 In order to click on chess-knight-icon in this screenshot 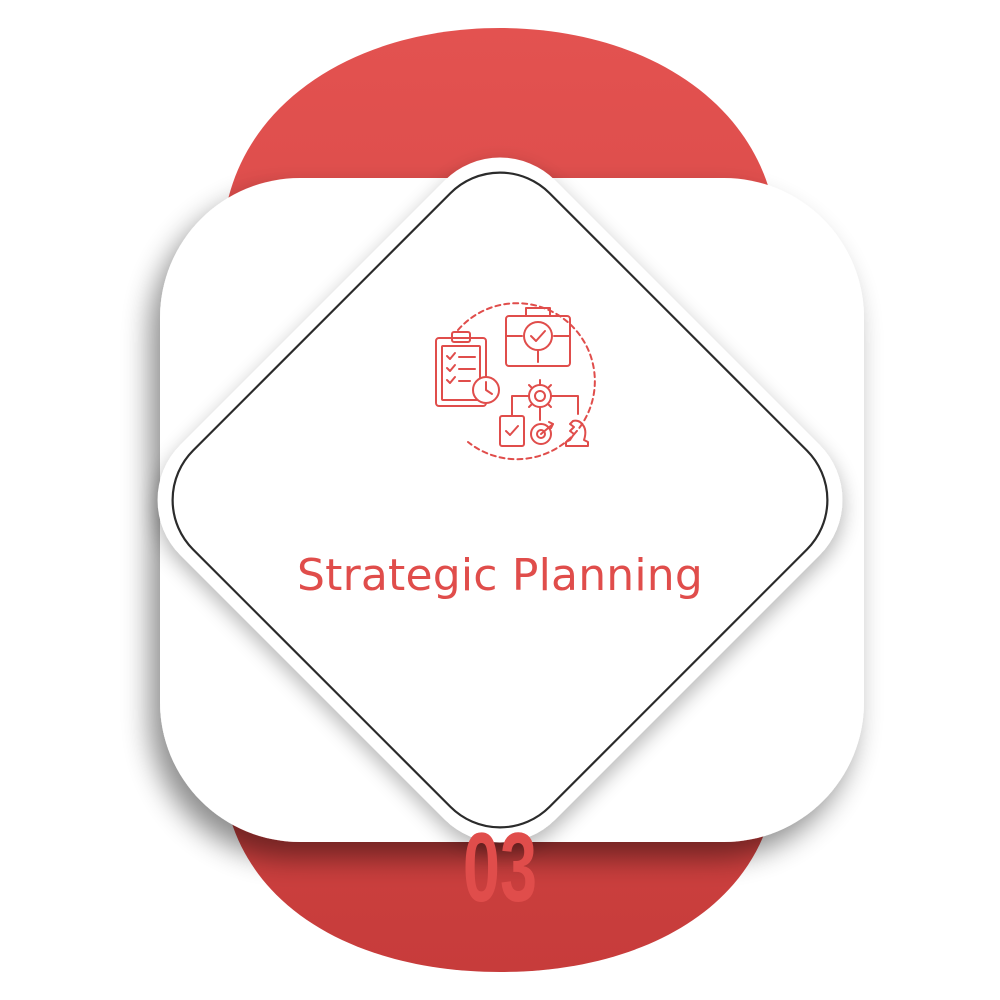, I will do `click(577, 433)`.